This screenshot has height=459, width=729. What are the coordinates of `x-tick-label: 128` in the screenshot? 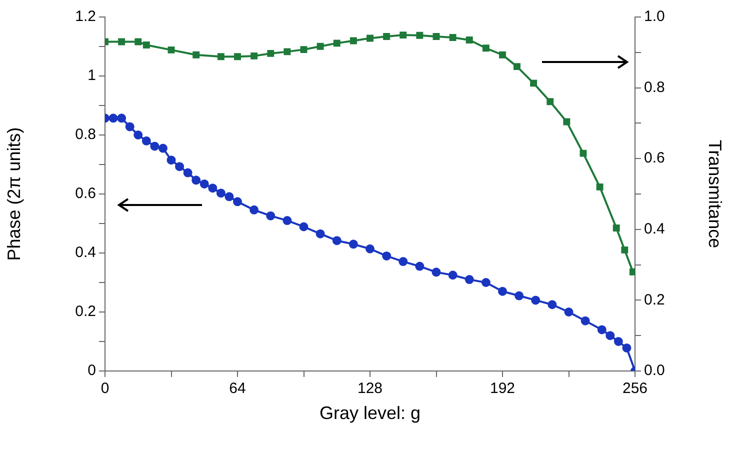 It's located at (370, 389).